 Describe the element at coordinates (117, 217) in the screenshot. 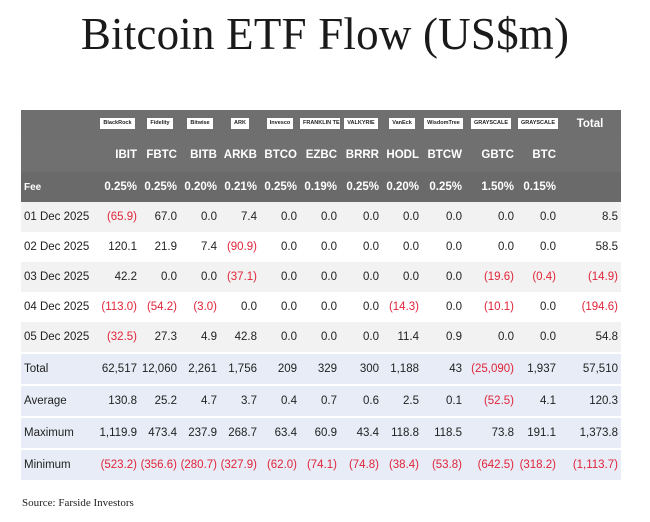

I see `flow-cell: (65.9)` at that location.